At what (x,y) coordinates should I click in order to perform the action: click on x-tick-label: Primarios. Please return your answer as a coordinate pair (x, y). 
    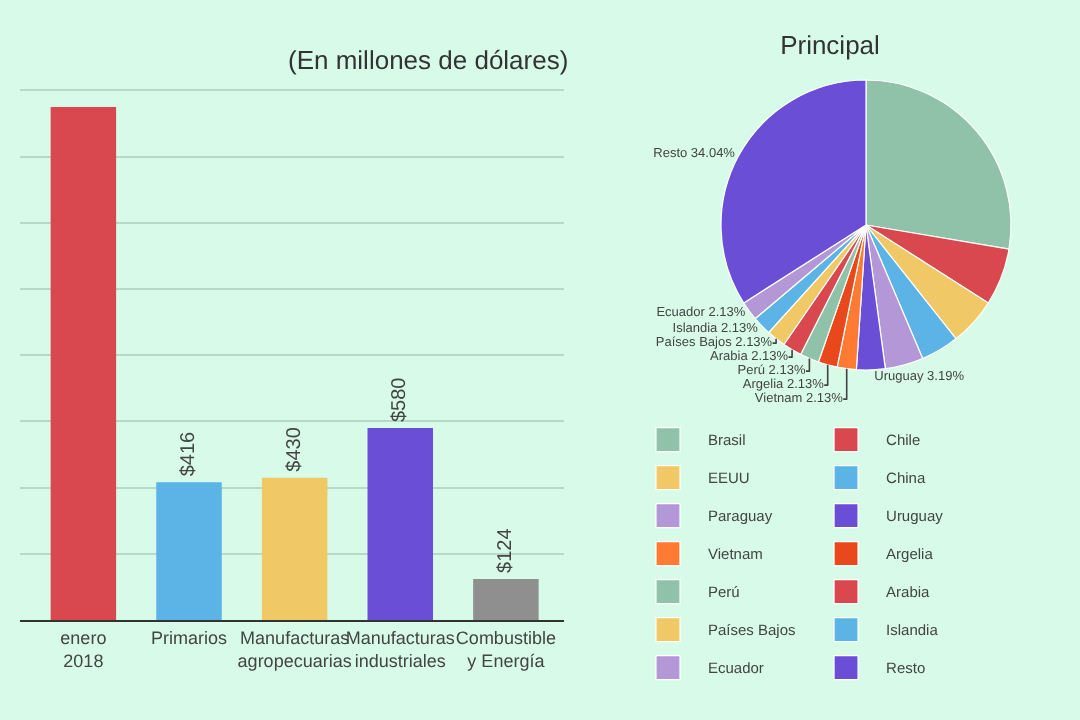
    Looking at the image, I should click on (189, 637).